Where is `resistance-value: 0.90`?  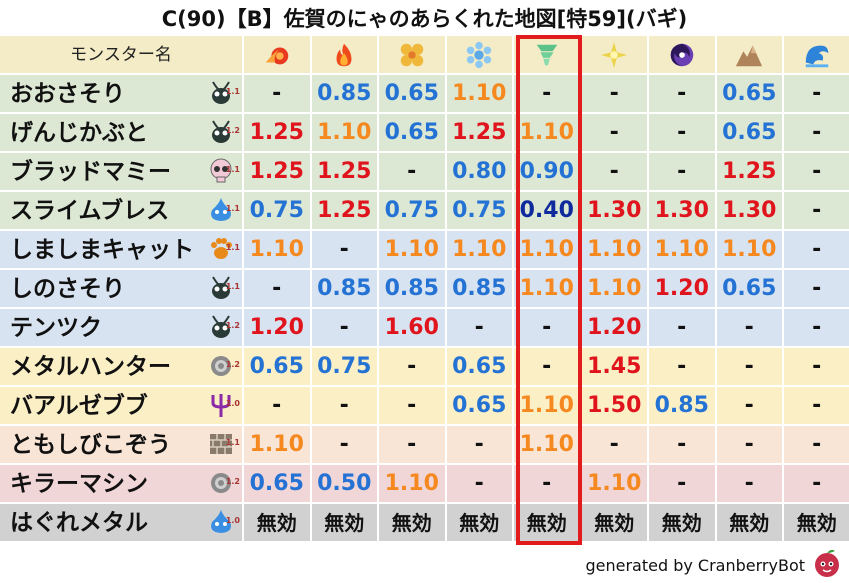 resistance-value: 0.90 is located at coordinates (548, 172).